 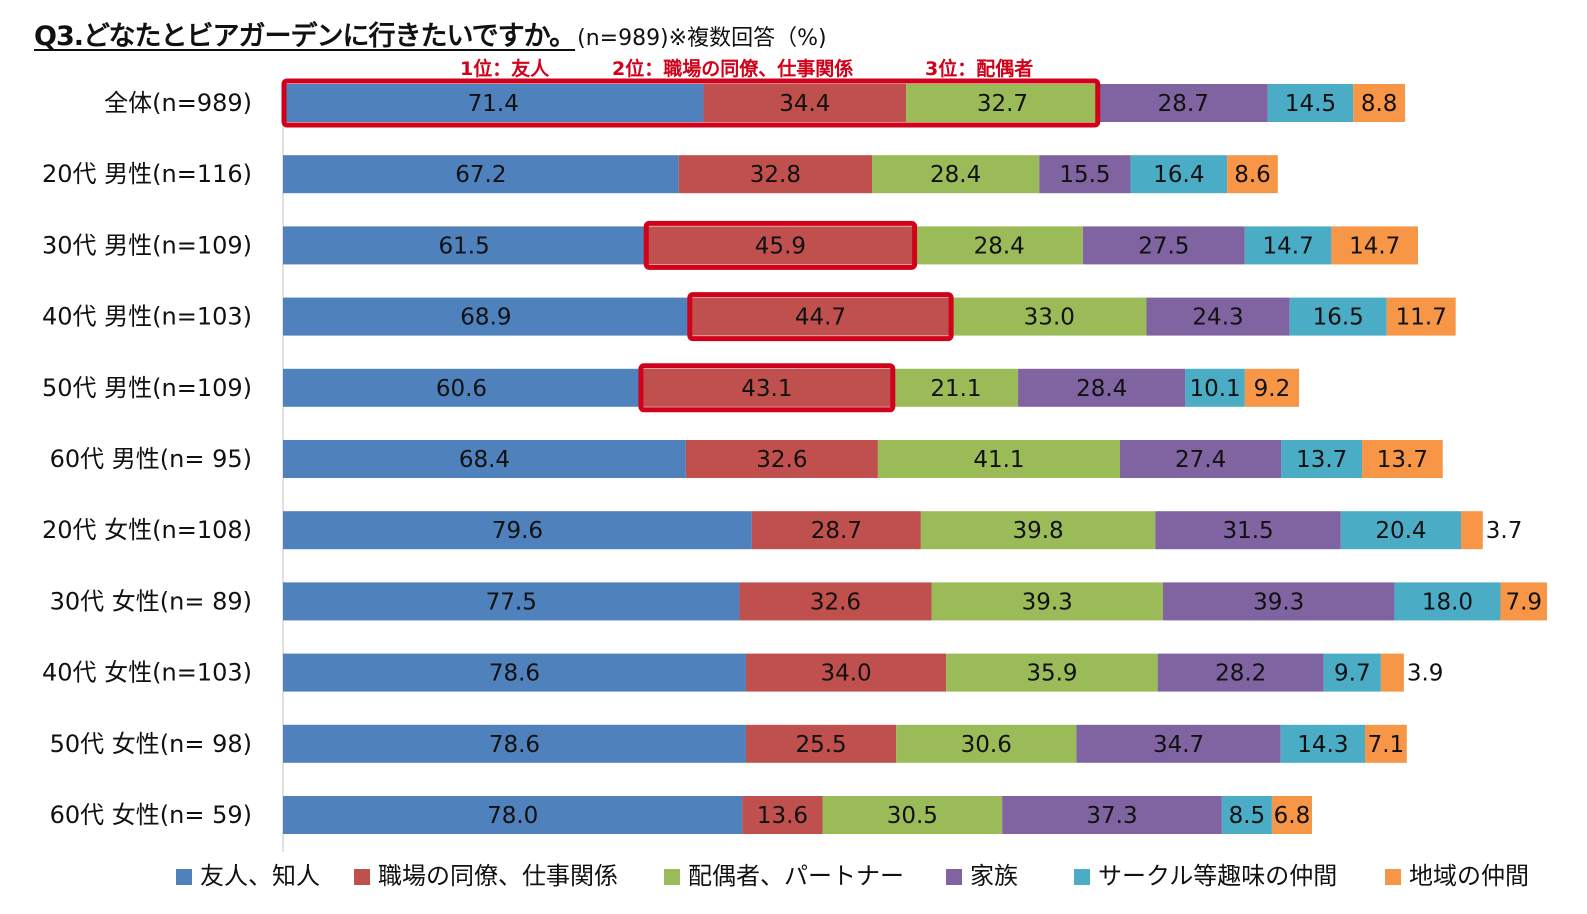 I want to click on legend-item: 職場の同僚、仕事関係, so click(x=486, y=876).